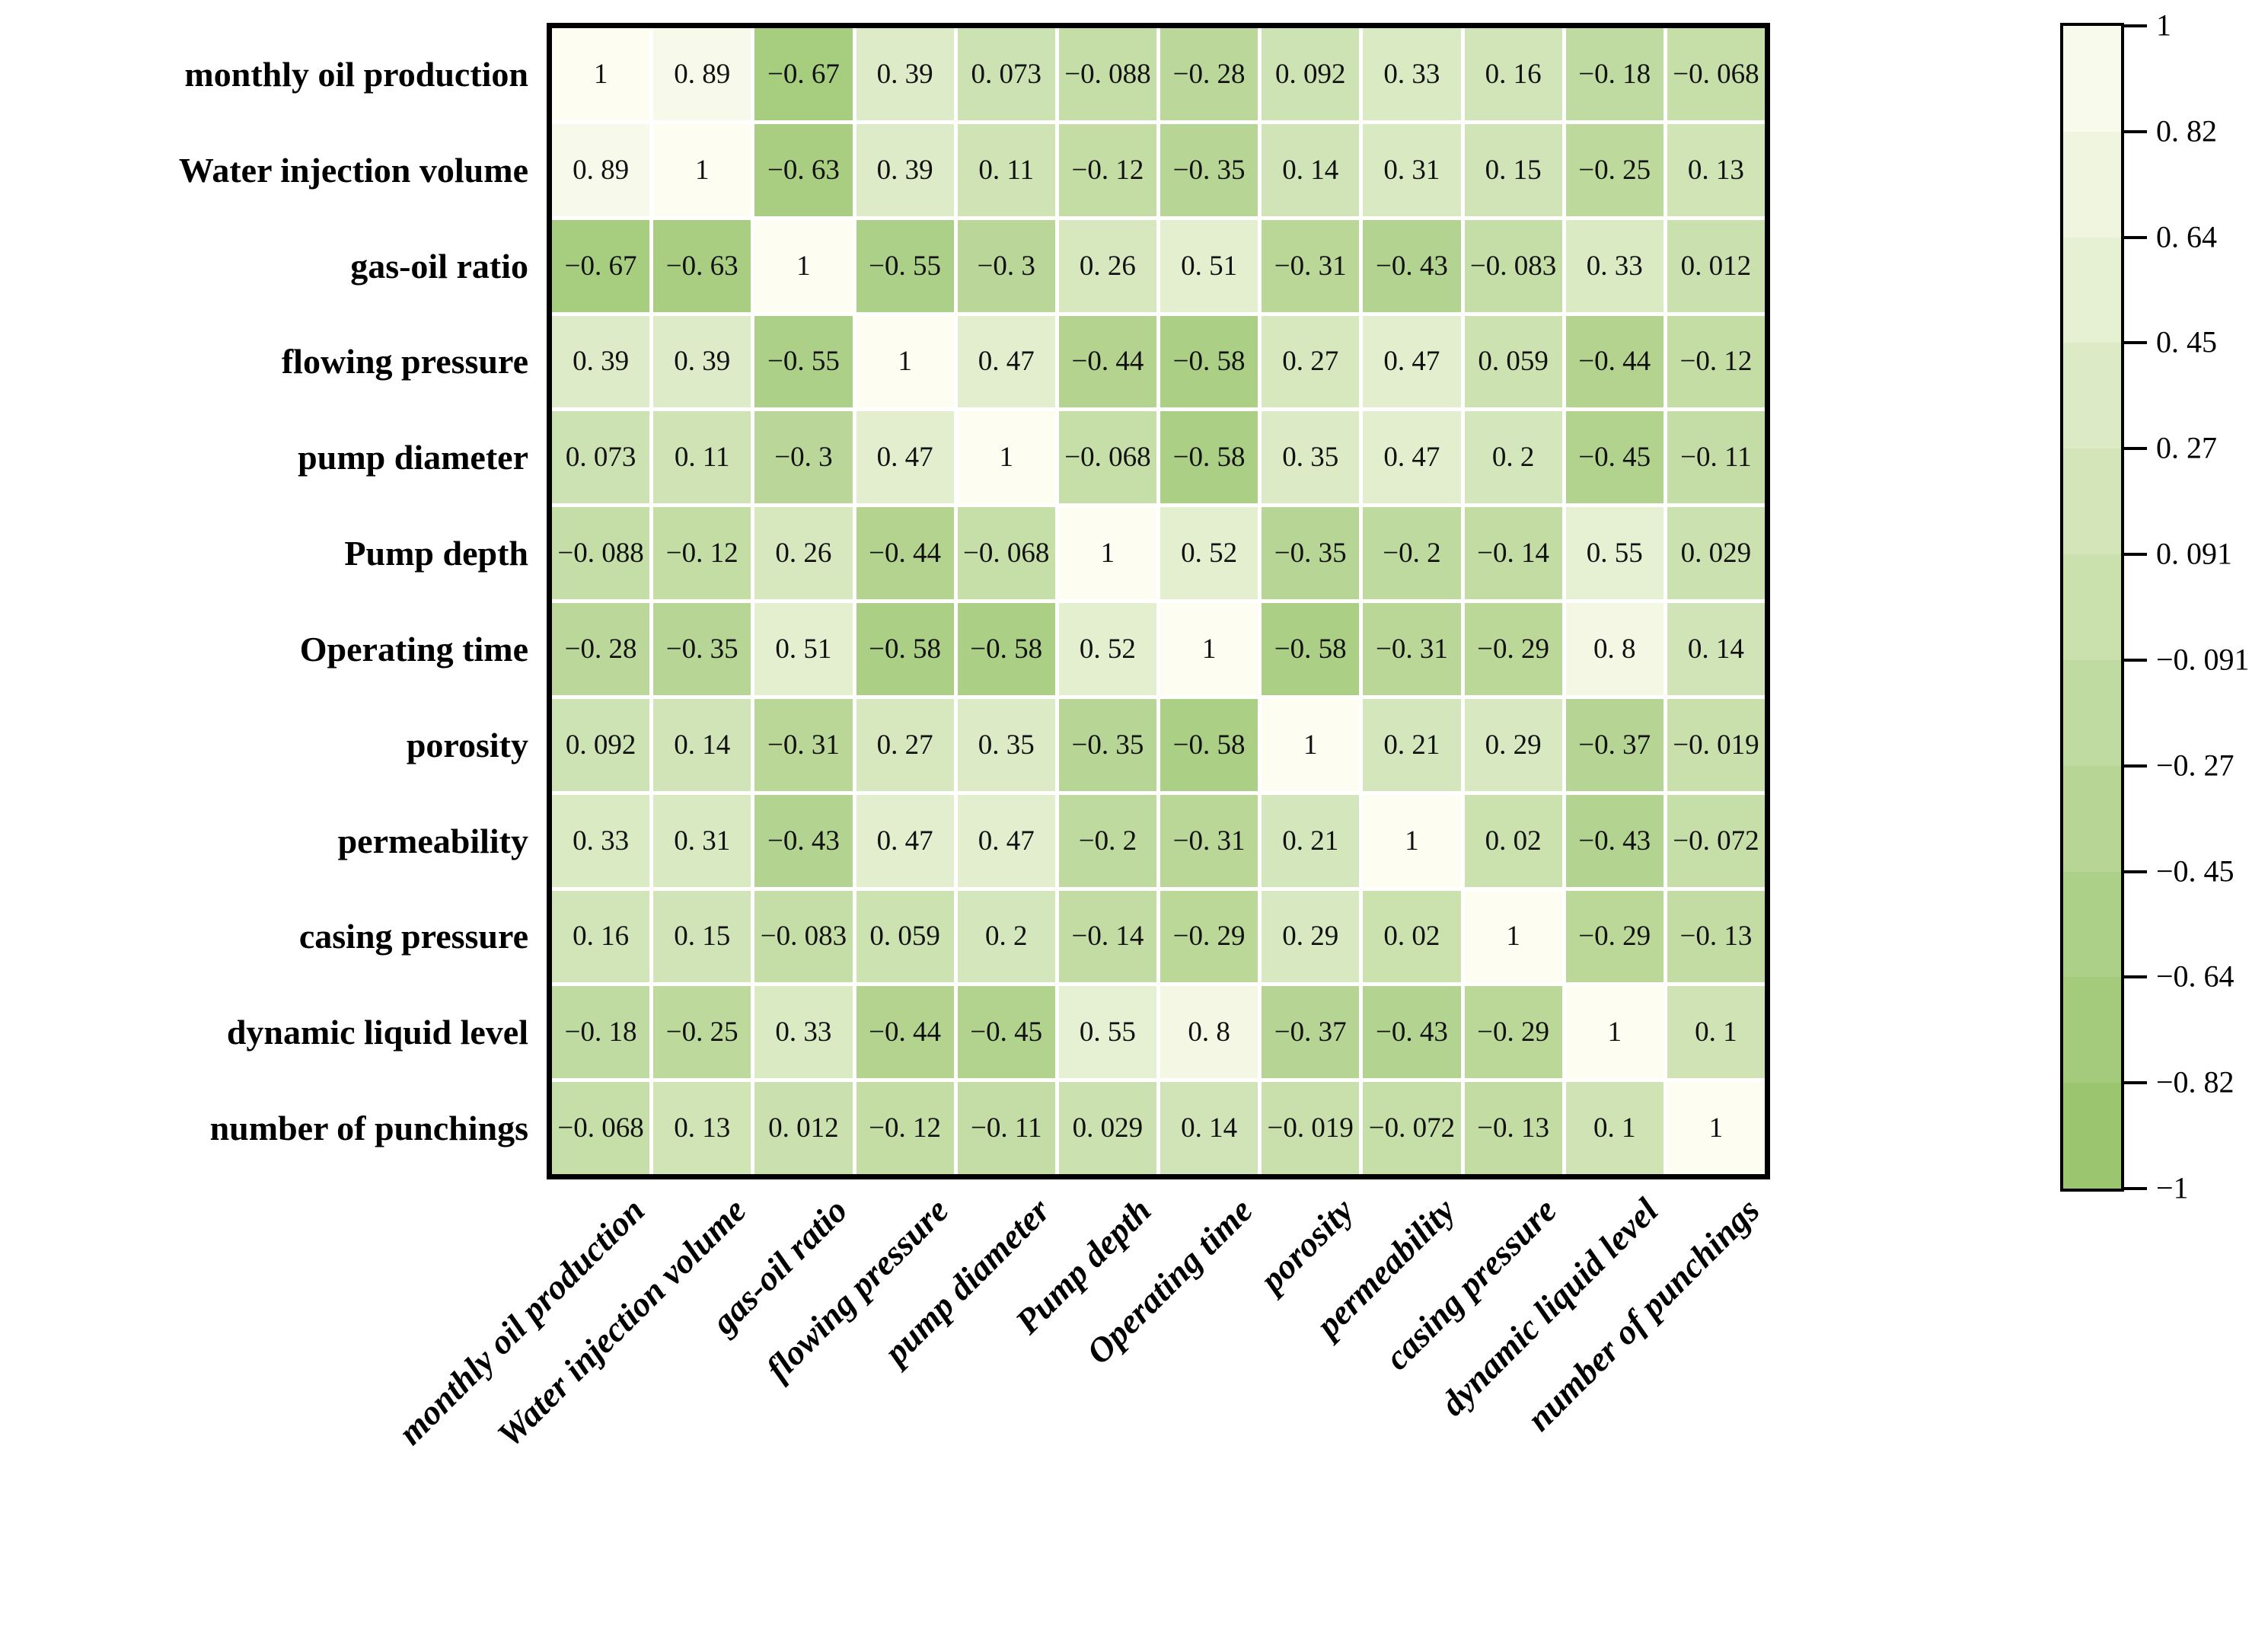 This screenshot has height=1650, width=2268. Describe the element at coordinates (803, 1128) in the screenshot. I see `heatmap-cell-number-of-punchings-x-gas-oil-ratio: 0. 012` at that location.